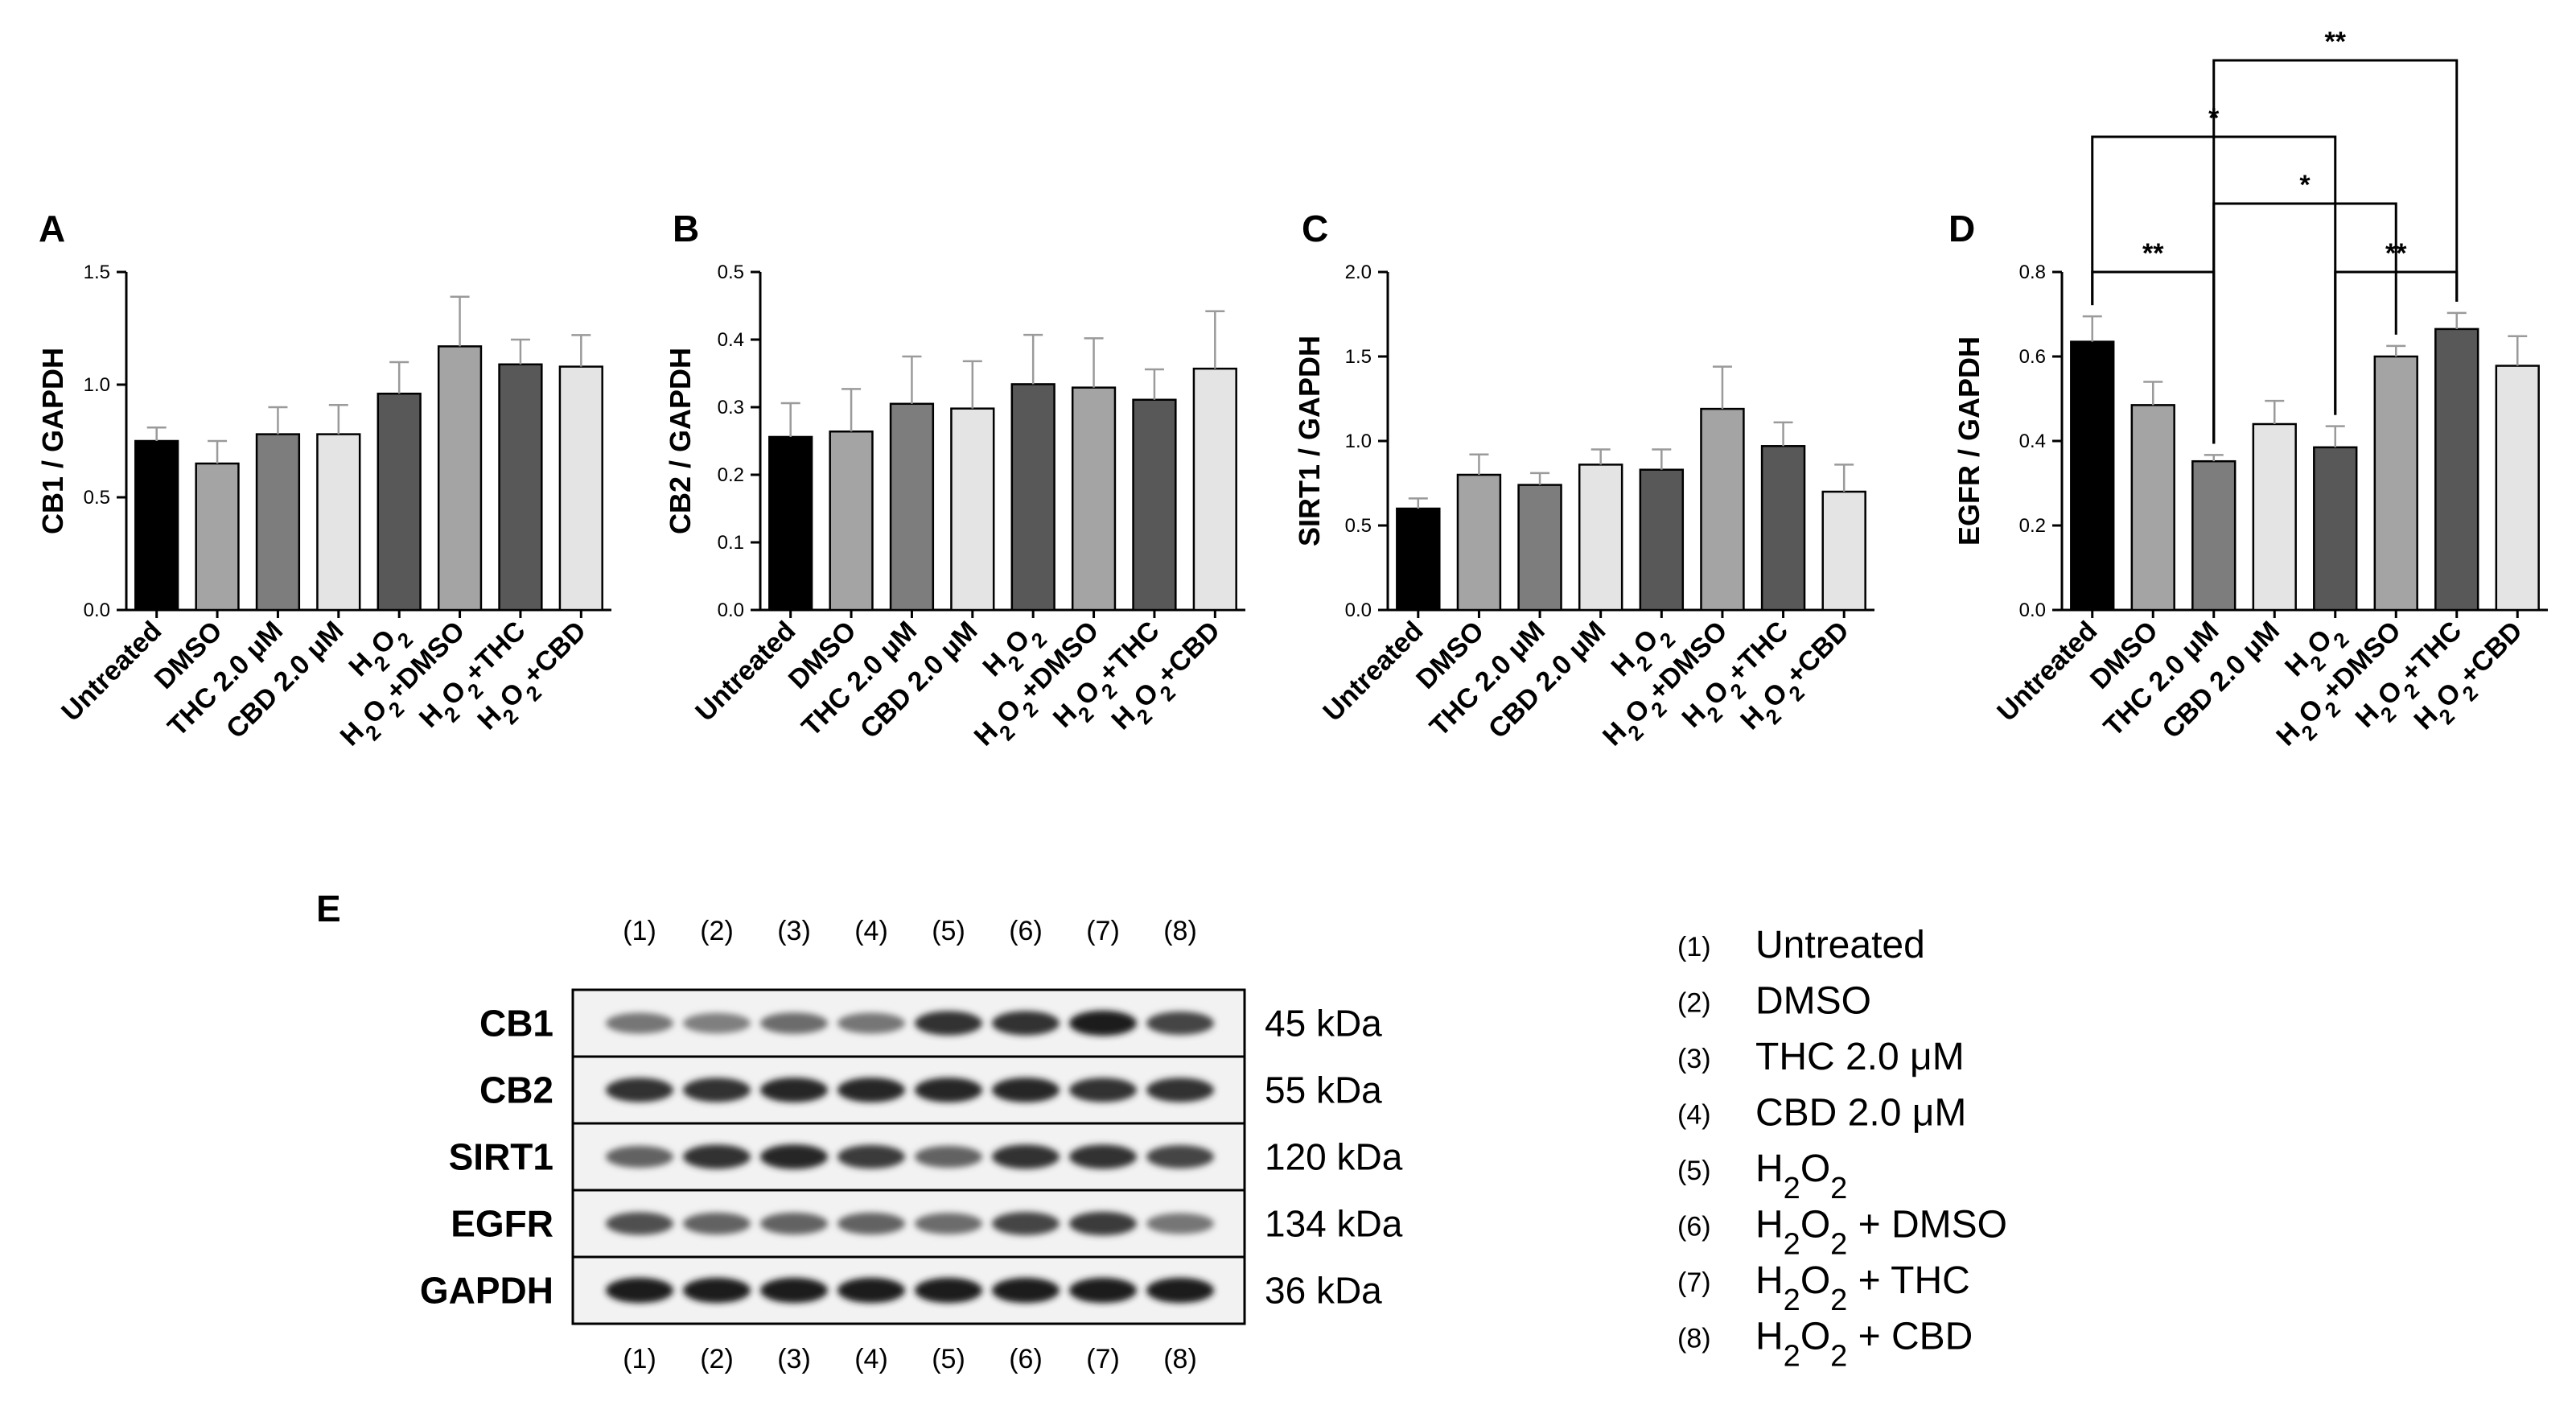 This screenshot has height=1401, width=2576. Describe the element at coordinates (871, 931) in the screenshot. I see `lane-label-top: (4)` at that location.